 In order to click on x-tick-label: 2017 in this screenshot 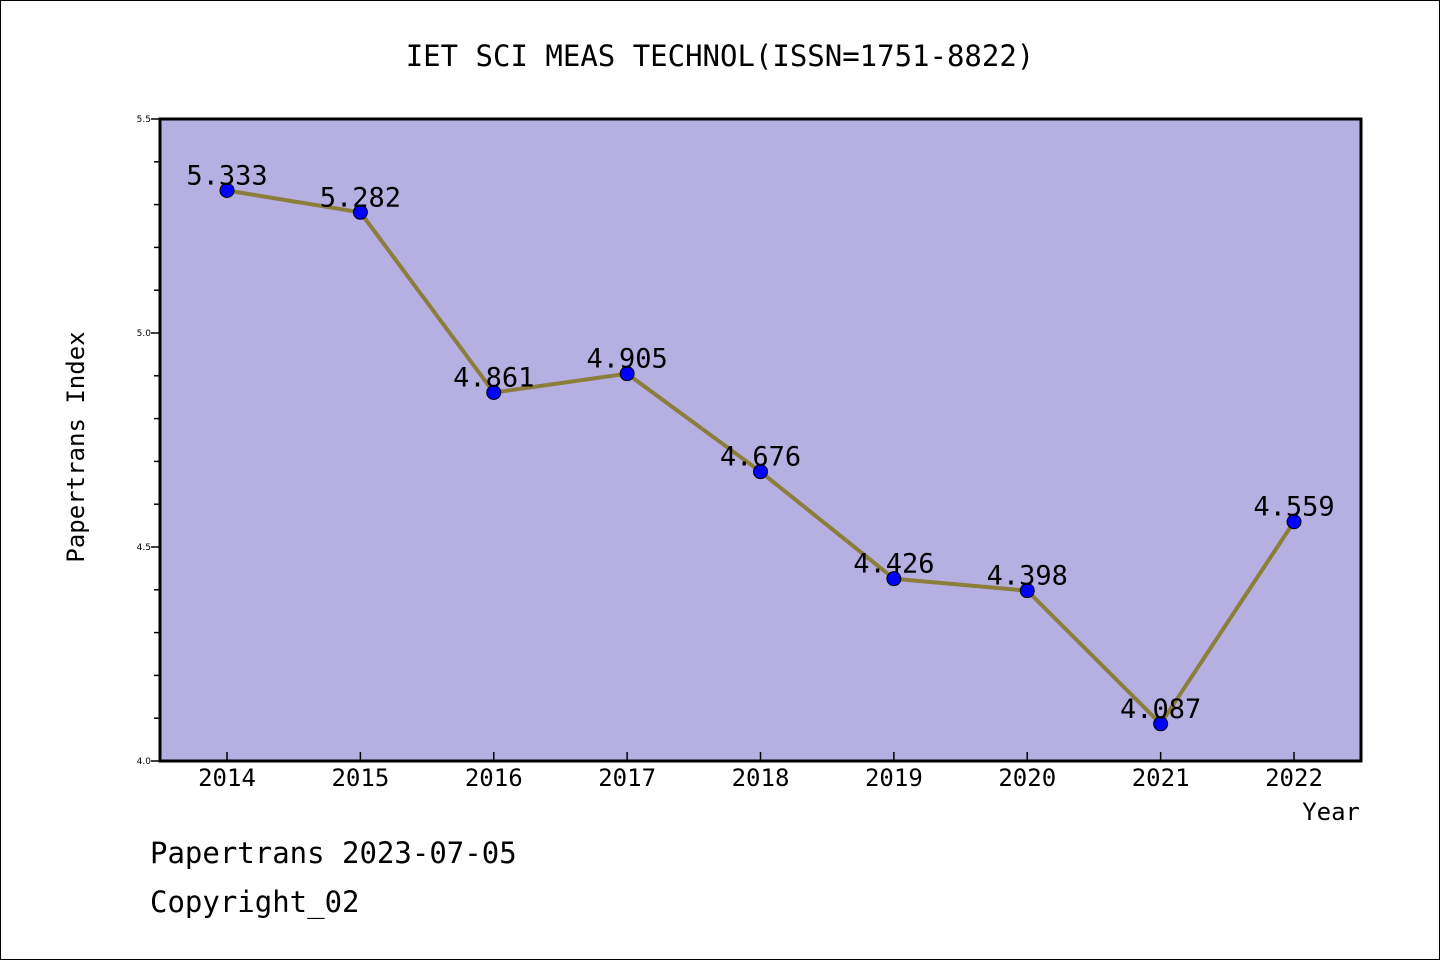, I will do `click(627, 778)`.